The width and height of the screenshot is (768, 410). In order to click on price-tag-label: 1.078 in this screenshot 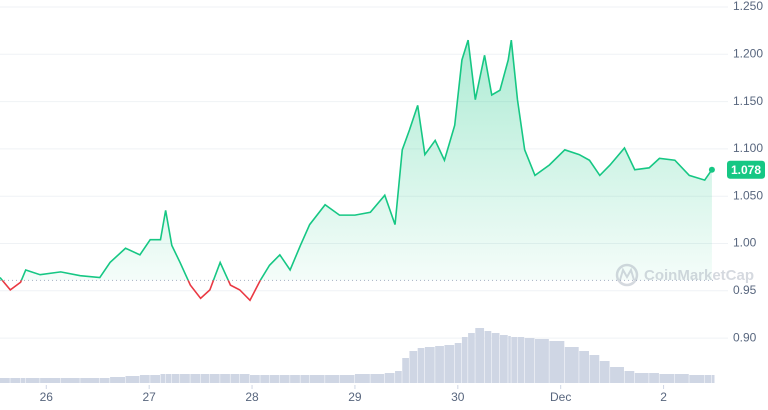, I will do `click(746, 170)`.